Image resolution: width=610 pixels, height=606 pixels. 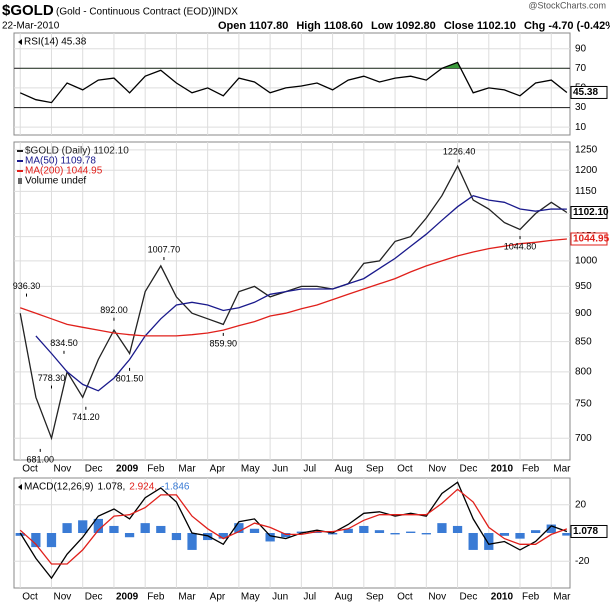 I want to click on y-tick-label: 1150, so click(x=586, y=191).